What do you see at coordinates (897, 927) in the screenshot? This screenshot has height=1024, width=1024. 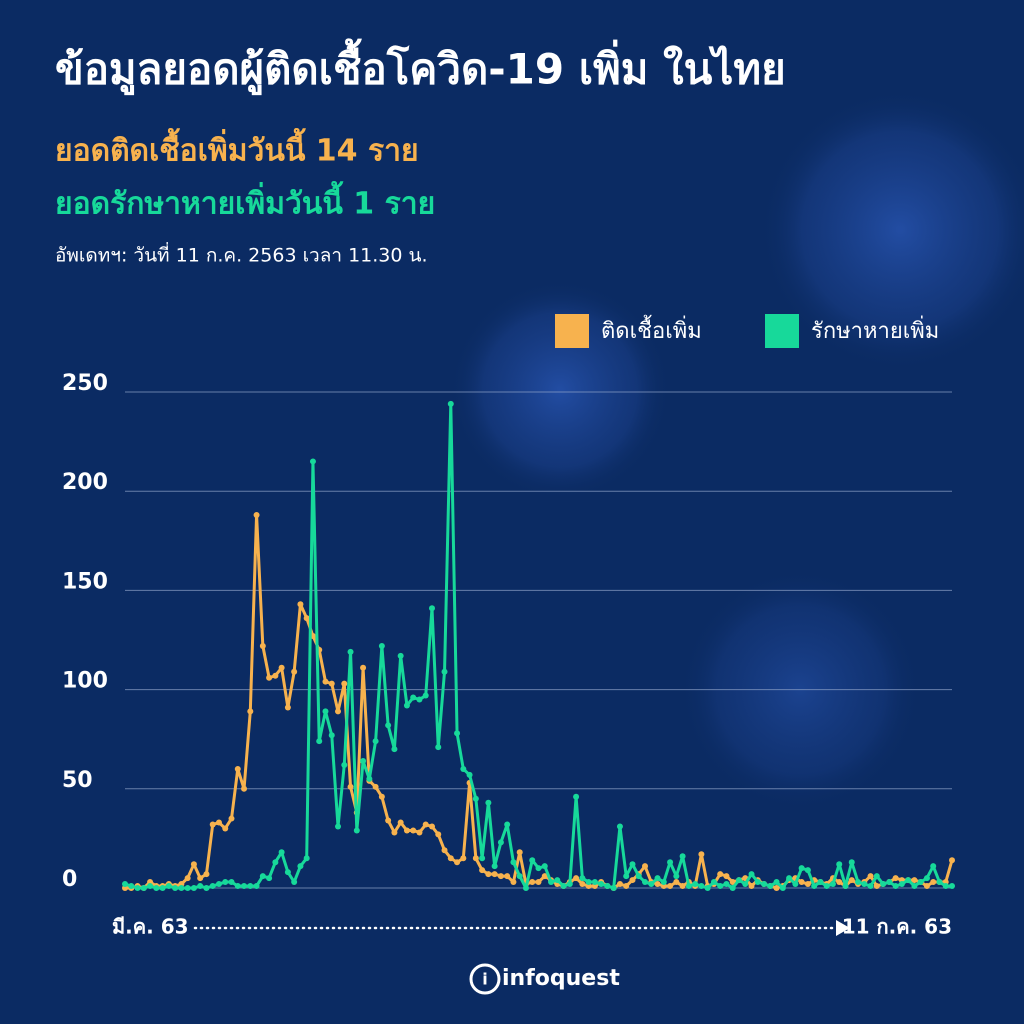 I see `x-tick-label: 11 ก.ค. 63` at bounding box center [897, 927].